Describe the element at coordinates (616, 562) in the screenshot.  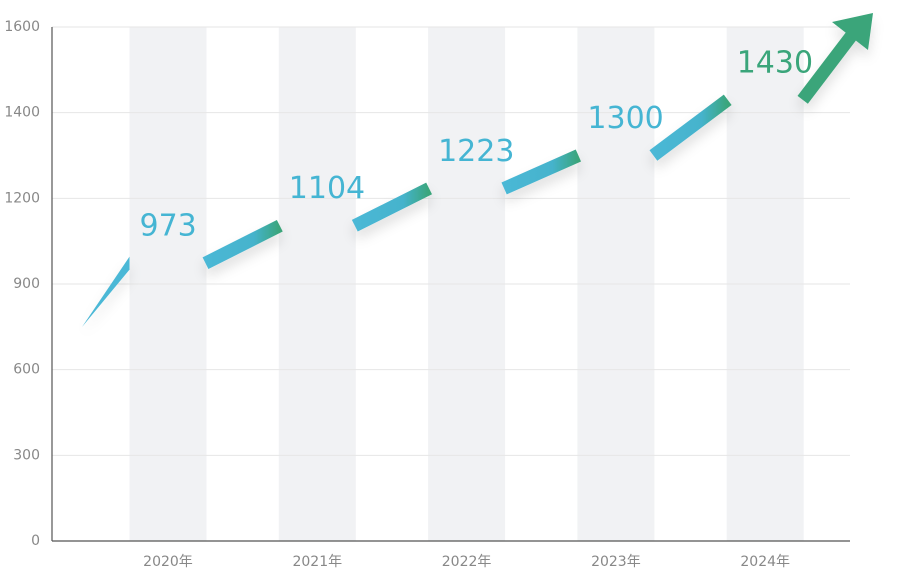
I see `x-tick-label: 2023年` at that location.